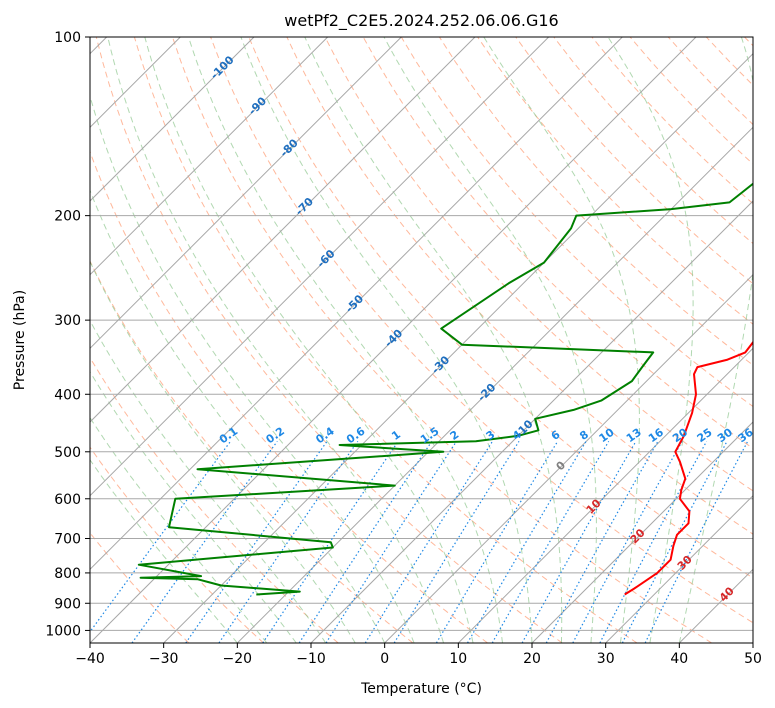 Image resolution: width=775 pixels, height=708 pixels. What do you see at coordinates (705, 435) in the screenshot?
I see `mixing-ratio-label: 25` at bounding box center [705, 435].